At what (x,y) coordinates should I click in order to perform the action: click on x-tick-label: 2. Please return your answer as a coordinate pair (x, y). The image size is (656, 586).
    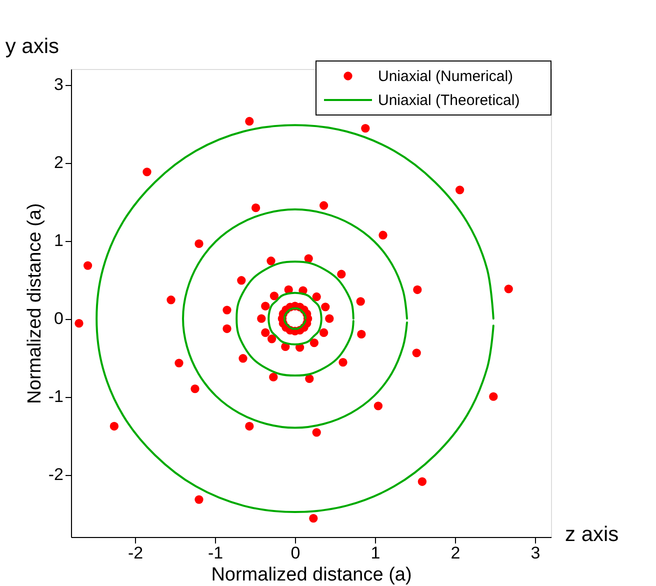
    Looking at the image, I should click on (455, 553).